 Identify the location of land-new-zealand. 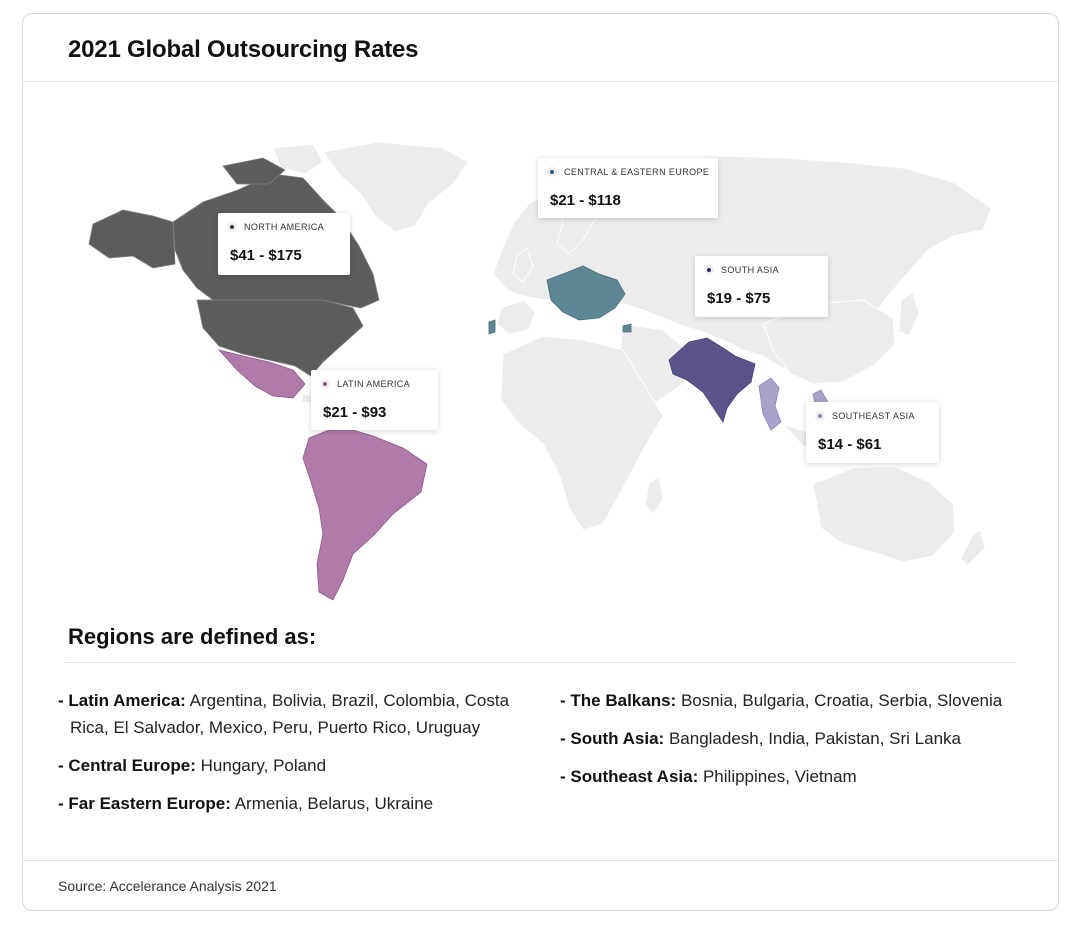
(973, 548).